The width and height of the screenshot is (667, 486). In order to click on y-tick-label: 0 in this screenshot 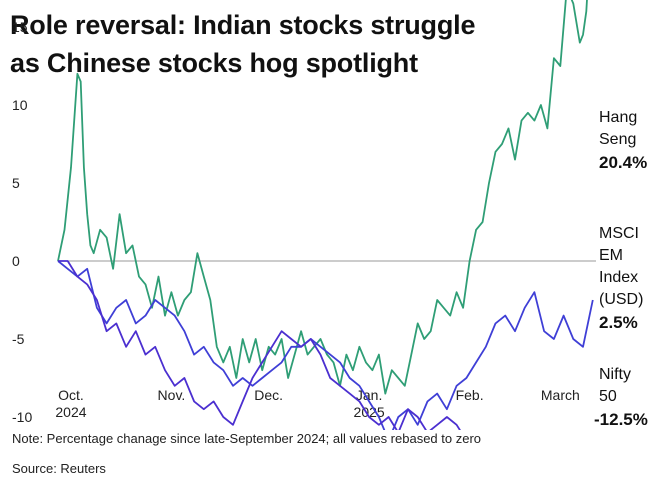, I will do `click(16, 261)`.